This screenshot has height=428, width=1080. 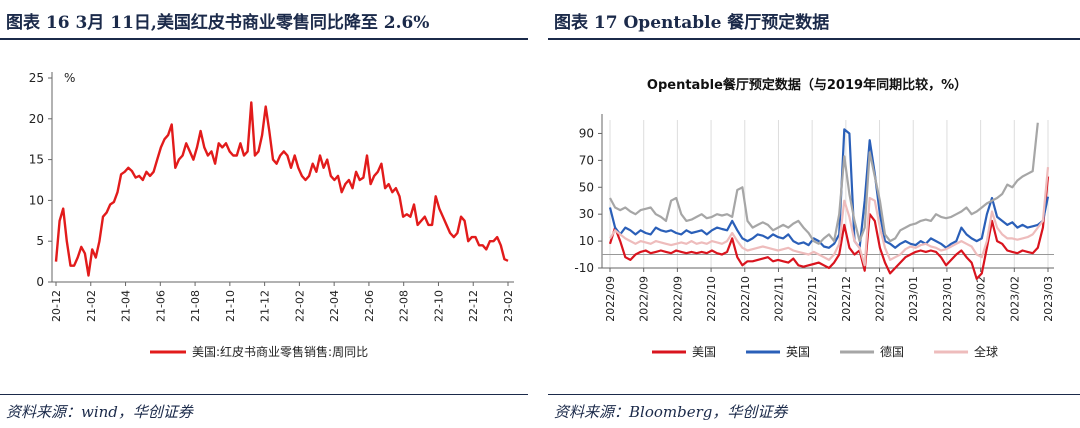 What do you see at coordinates (99, 412) in the screenshot?
I see `source-left: 资料来源：wind，华创证券` at bounding box center [99, 412].